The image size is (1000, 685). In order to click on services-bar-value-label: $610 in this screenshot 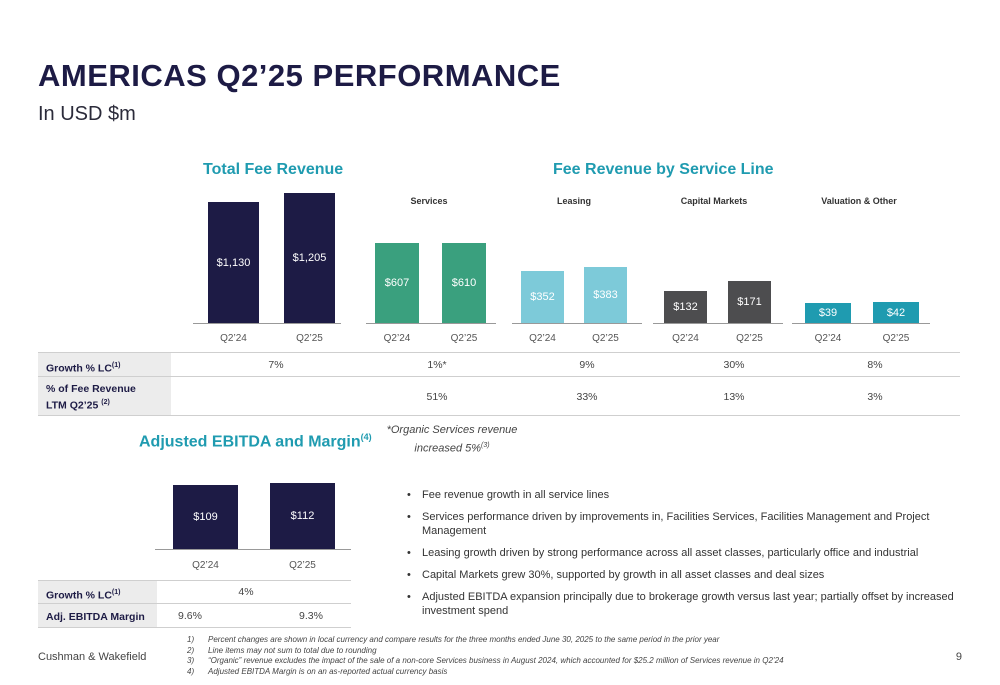, I will do `click(464, 283)`.